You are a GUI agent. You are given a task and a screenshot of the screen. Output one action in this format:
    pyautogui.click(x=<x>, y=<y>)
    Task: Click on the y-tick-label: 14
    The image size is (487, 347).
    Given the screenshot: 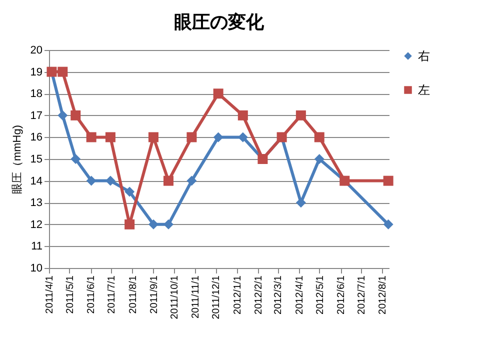 What is the action you would take?
    pyautogui.click(x=36, y=181)
    